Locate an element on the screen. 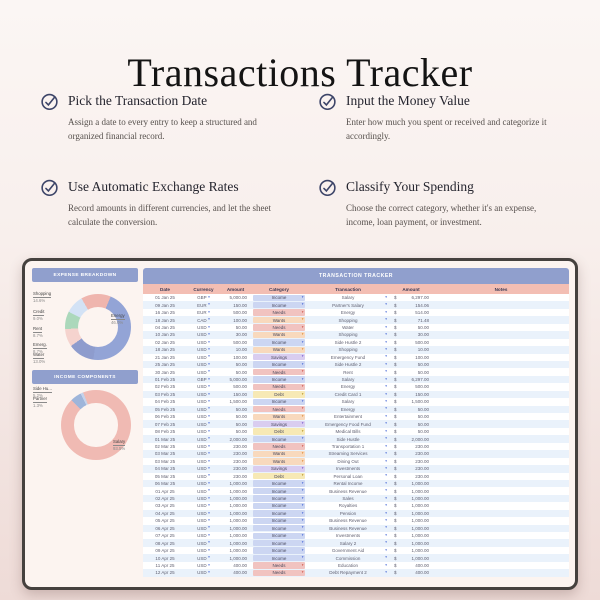 This screenshot has height=600, width=600. cell-date: 18 Jan 25 is located at coordinates (165, 320).